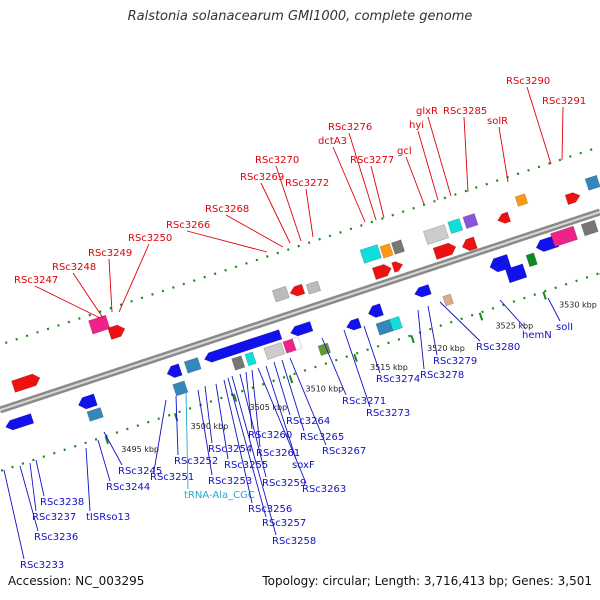 Image resolution: width=600 pixels, height=600 pixels. Describe the element at coordinates (284, 483) in the screenshot. I see `gene-label-reverse: RSc3259` at that location.